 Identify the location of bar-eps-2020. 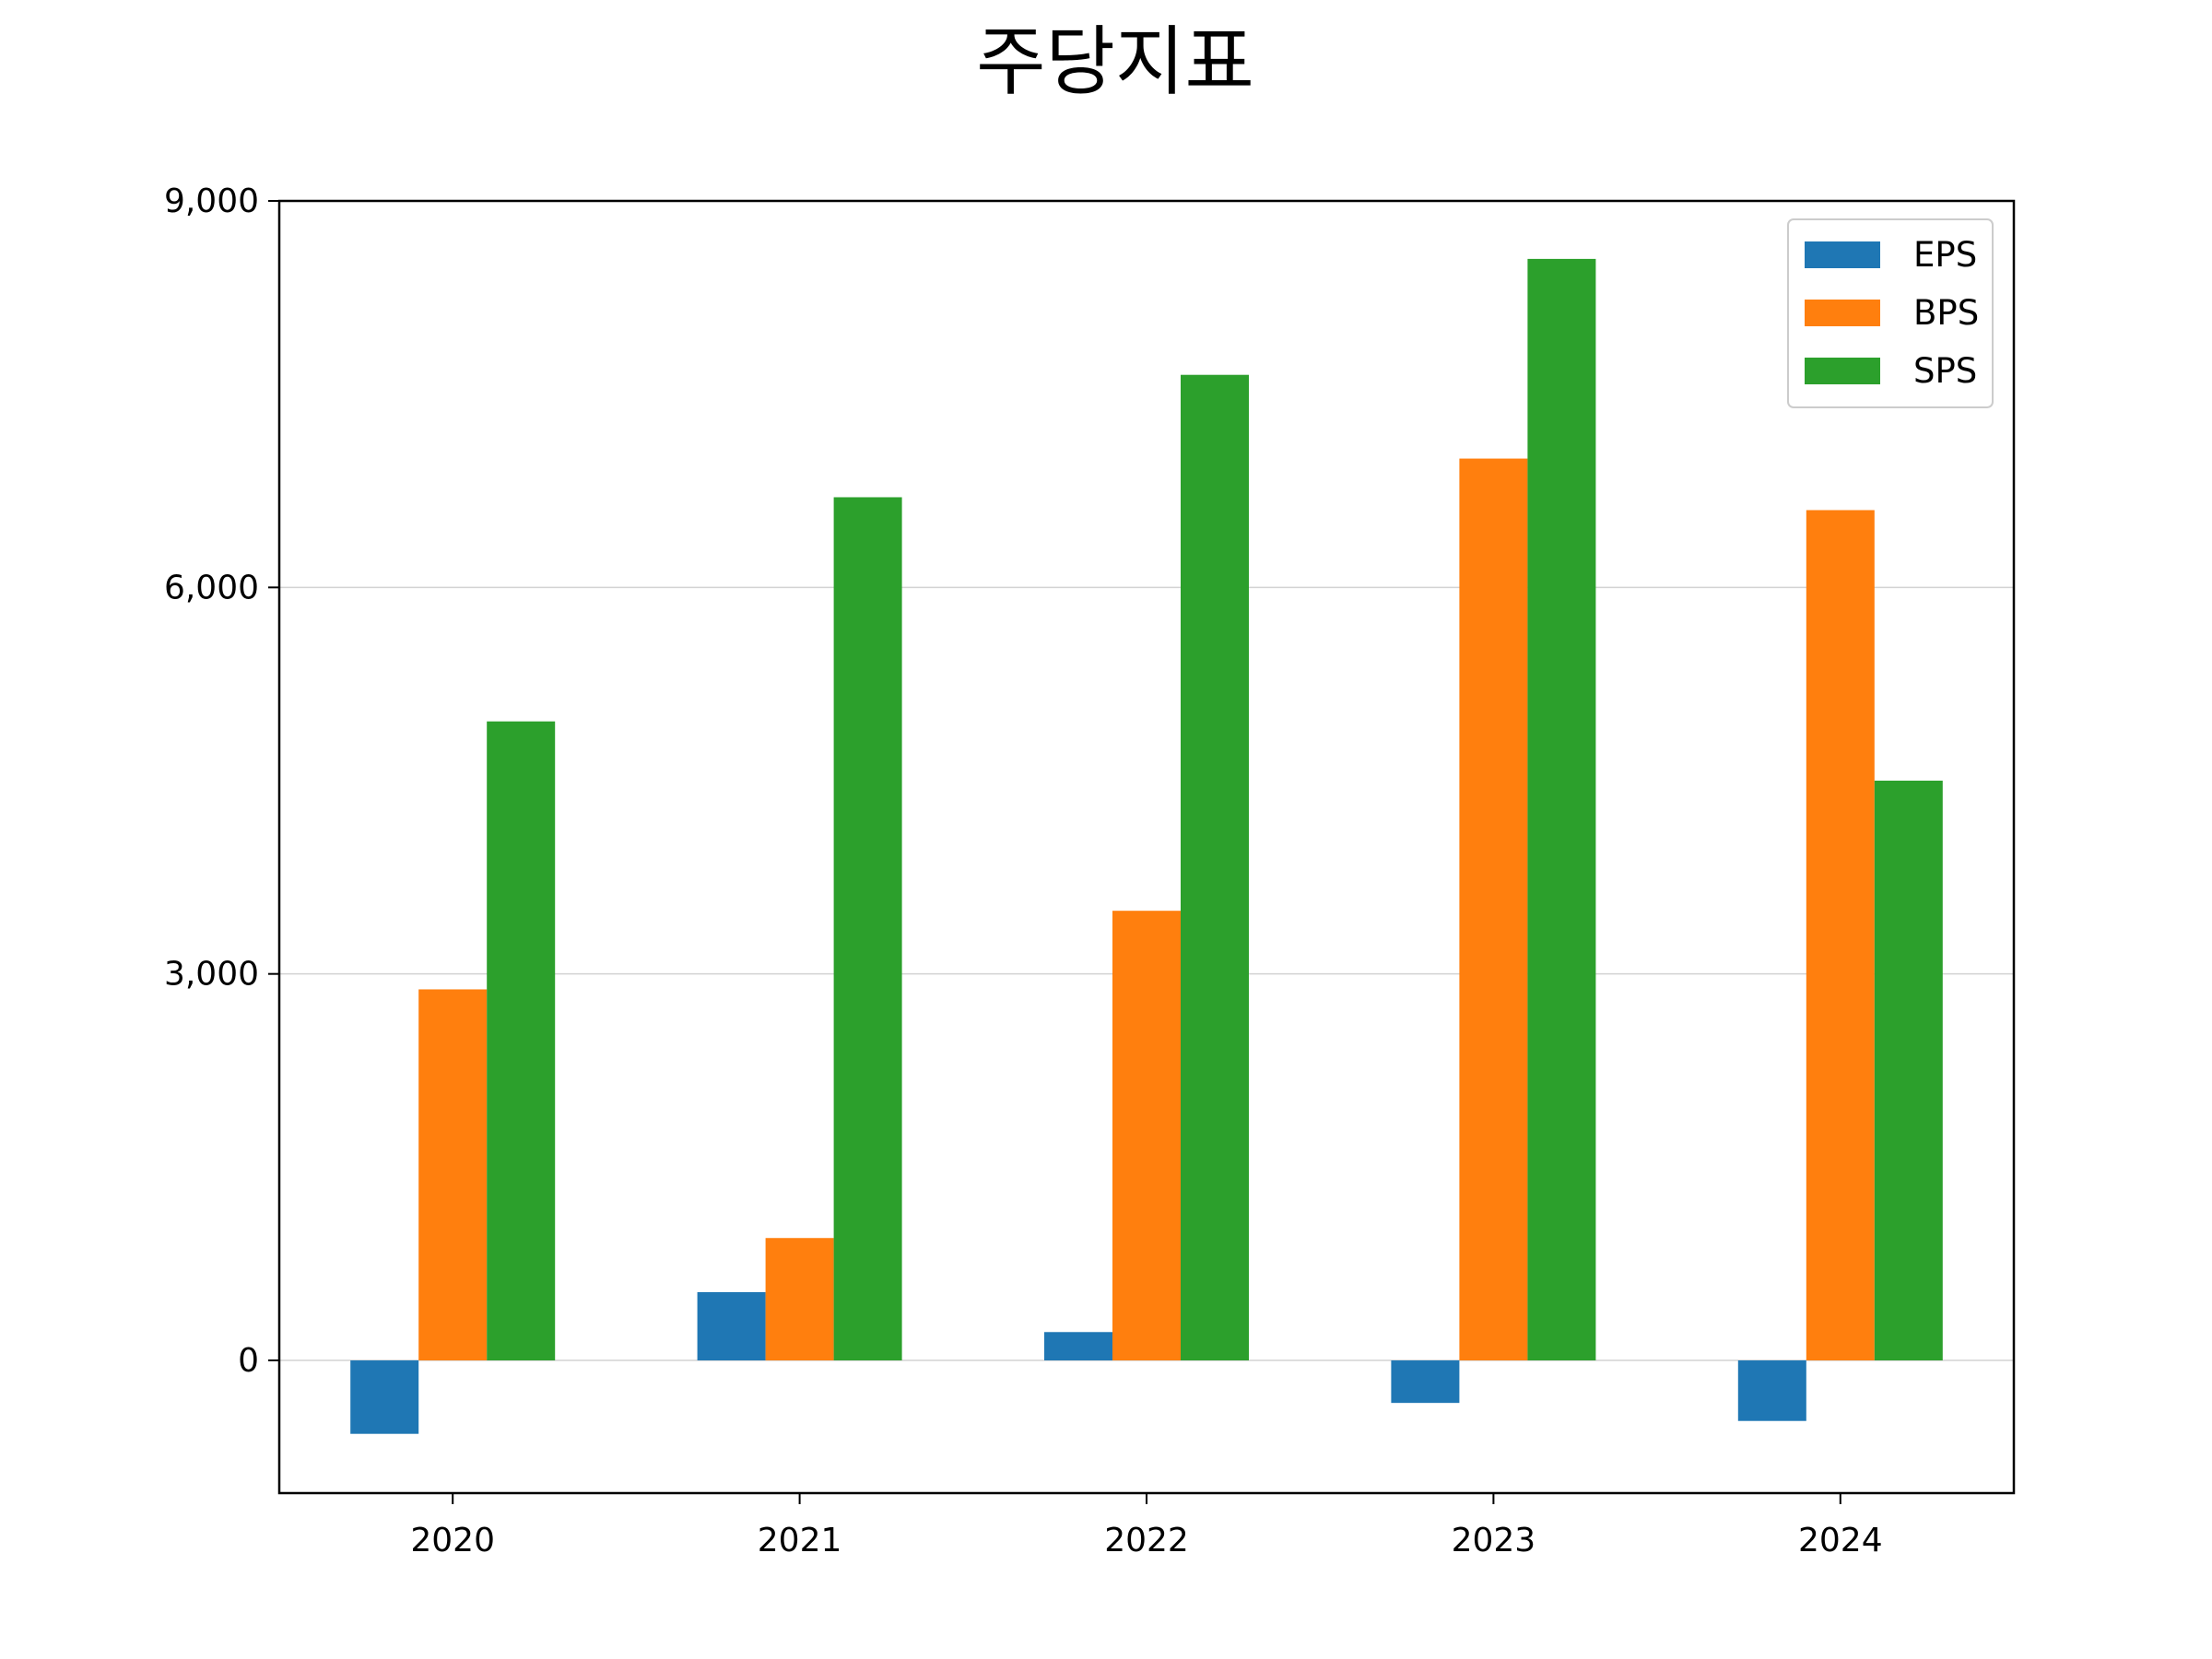
(384, 1397).